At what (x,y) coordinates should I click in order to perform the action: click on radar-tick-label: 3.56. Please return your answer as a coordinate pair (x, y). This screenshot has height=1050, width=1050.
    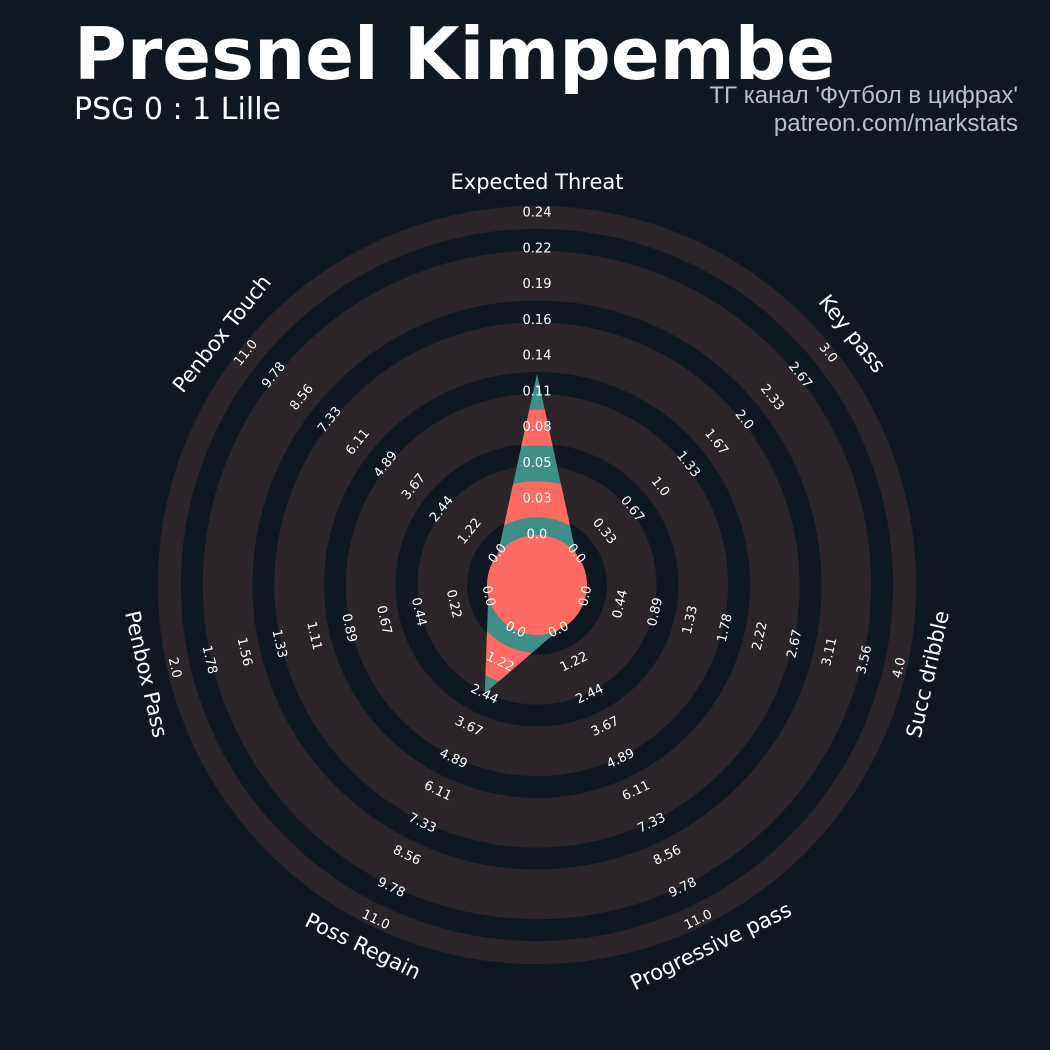
    Looking at the image, I should click on (864, 660).